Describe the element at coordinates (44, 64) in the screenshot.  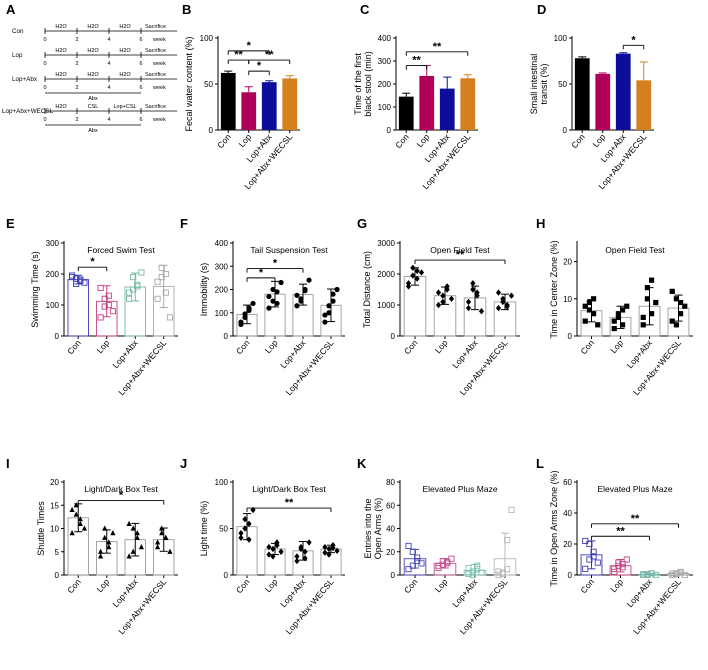
I see `protocol-week-label: 0` at that location.